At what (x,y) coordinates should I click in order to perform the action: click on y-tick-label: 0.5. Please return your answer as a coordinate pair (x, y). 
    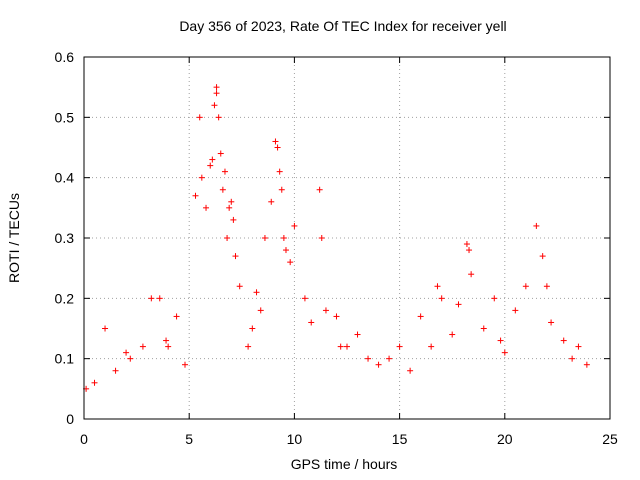
    Looking at the image, I should click on (65, 117).